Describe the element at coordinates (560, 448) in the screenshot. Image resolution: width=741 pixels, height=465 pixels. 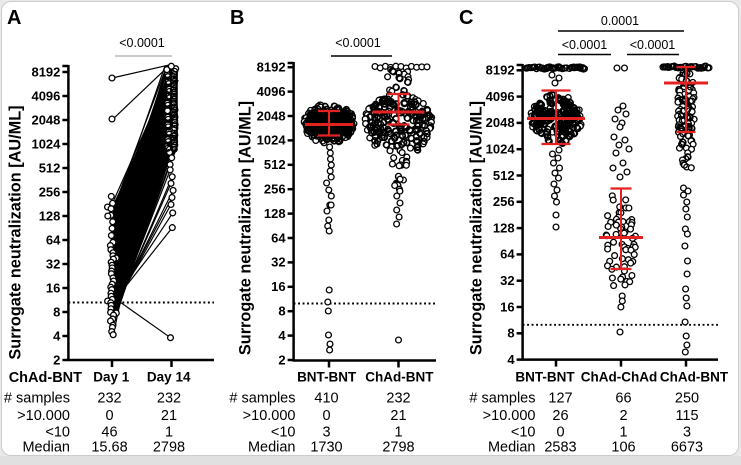
I see `svg-text: 2583` at that location.